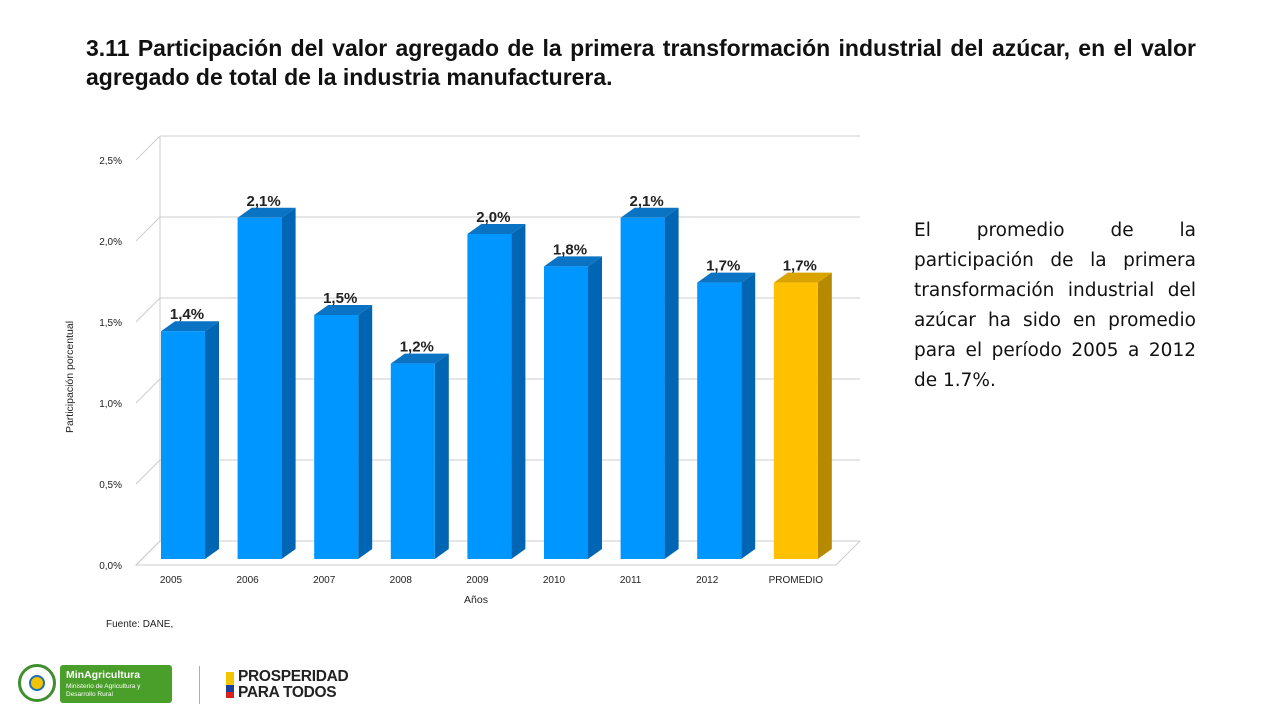  I want to click on x-tick-label: 2012, so click(707, 580).